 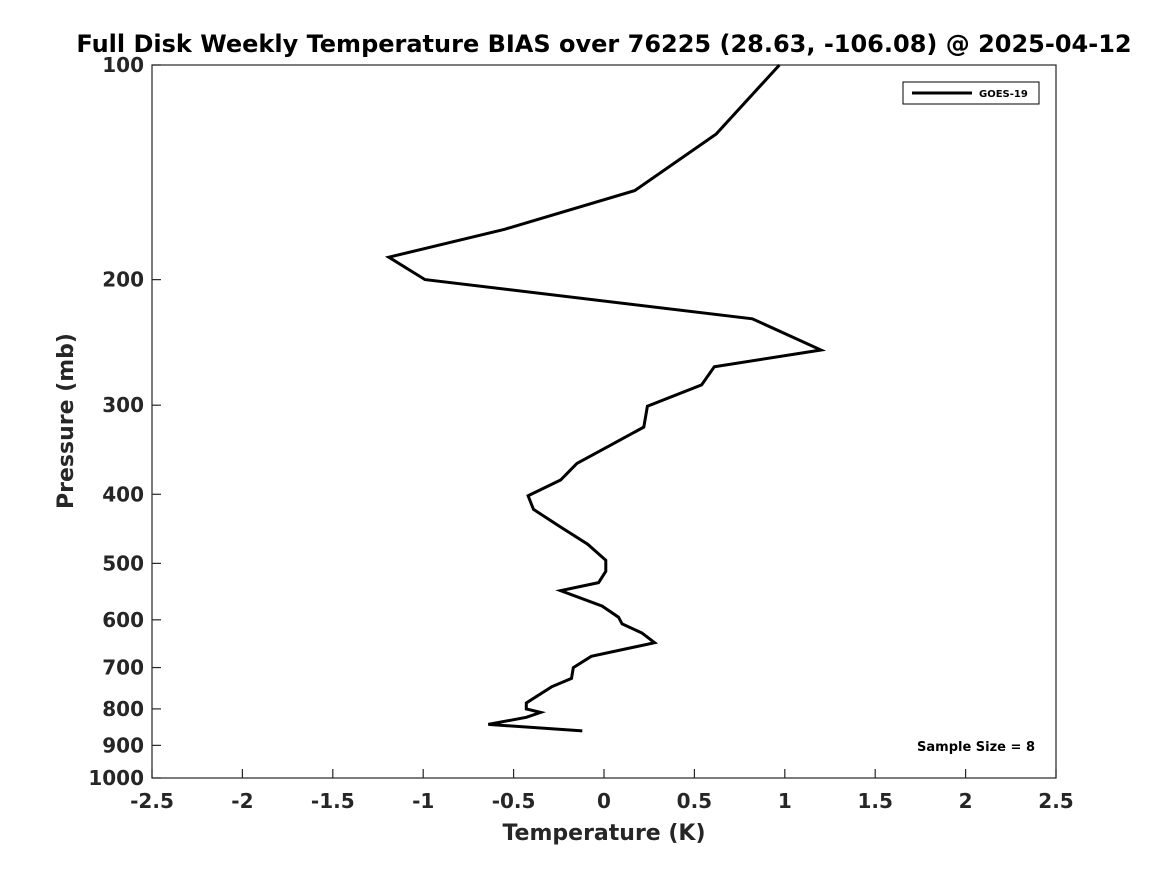 I want to click on x-tick-label: -1, so click(x=423, y=801).